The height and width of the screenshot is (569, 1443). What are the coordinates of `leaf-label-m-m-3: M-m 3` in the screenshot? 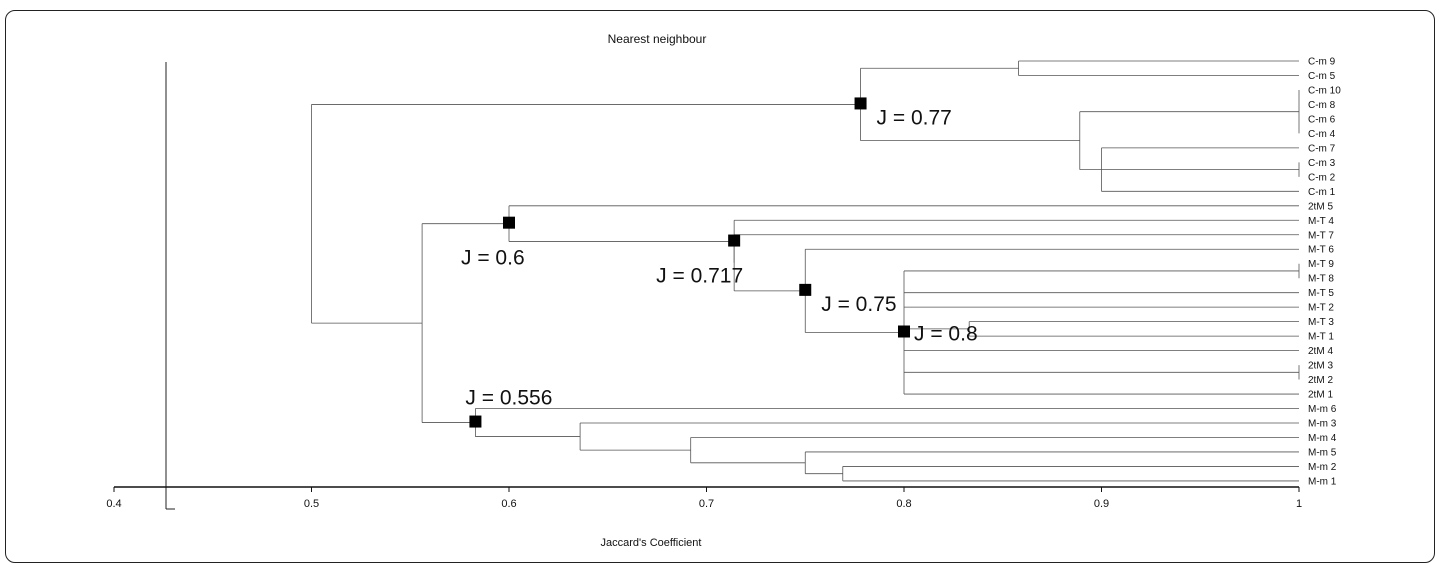 It's located at (1322, 424).